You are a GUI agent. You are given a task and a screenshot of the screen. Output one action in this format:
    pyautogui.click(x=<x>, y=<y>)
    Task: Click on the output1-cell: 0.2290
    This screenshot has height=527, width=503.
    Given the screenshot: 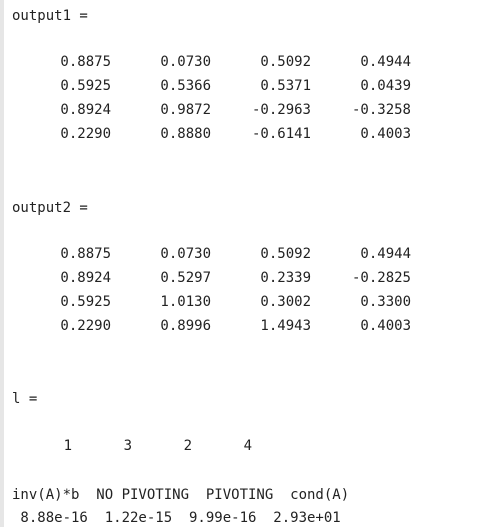 What is the action you would take?
    pyautogui.click(x=85, y=134)
    